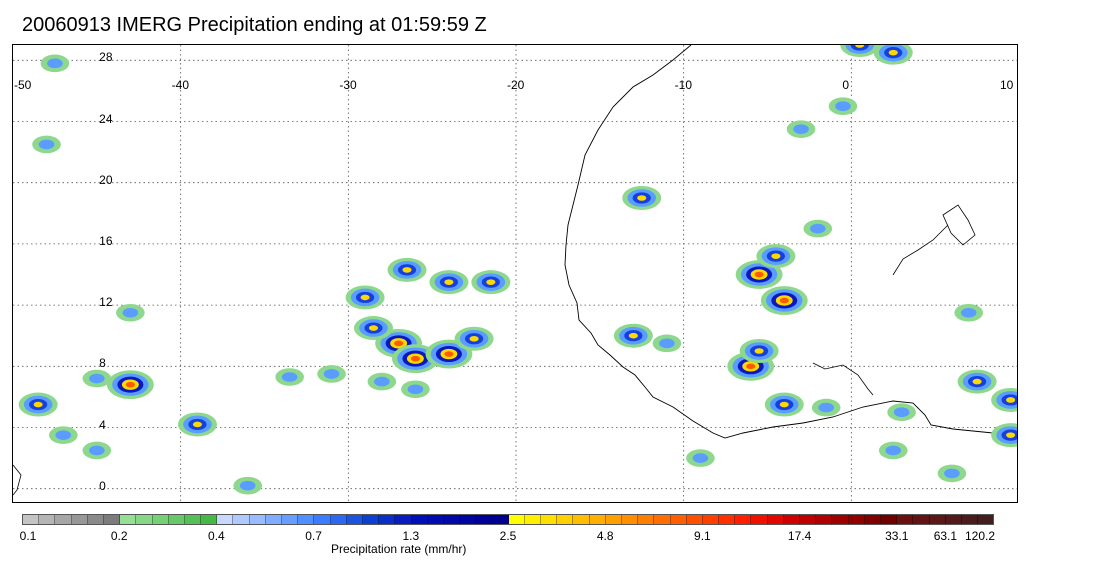 This screenshot has height=571, width=1101. What do you see at coordinates (846, 84) in the screenshot?
I see `longitude-label: 0` at bounding box center [846, 84].